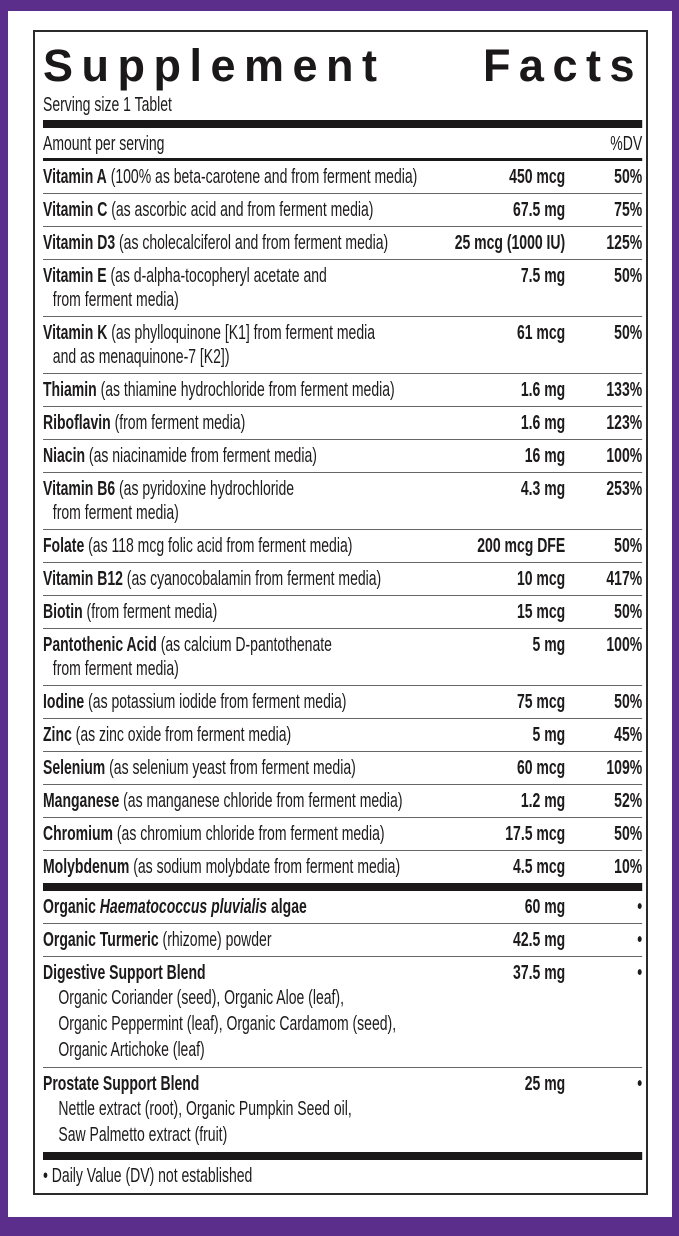 The width and height of the screenshot is (679, 1236). What do you see at coordinates (83, 579) in the screenshot?
I see `nutrient-name: Vitamin B12` at bounding box center [83, 579].